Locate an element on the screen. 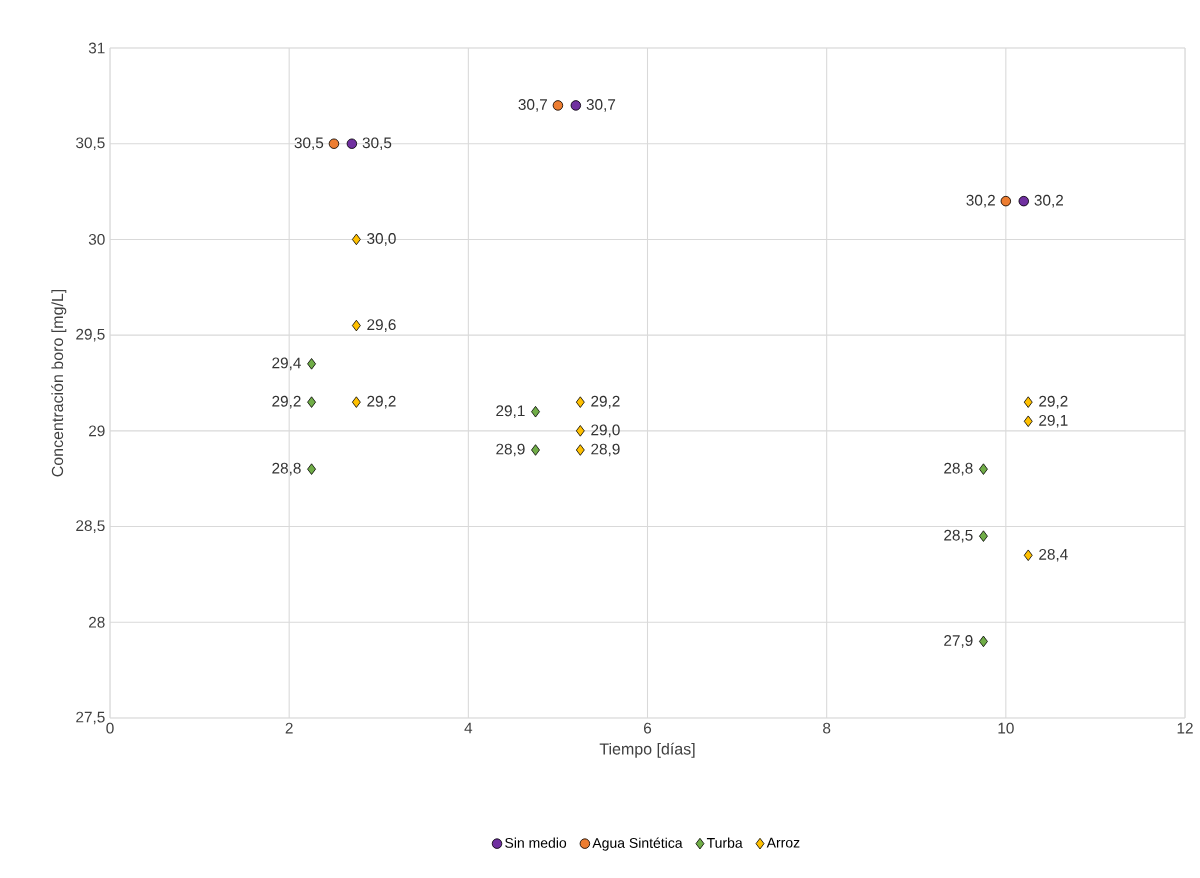 The image size is (1200, 878). legend-label: Turba is located at coordinates (724, 842).